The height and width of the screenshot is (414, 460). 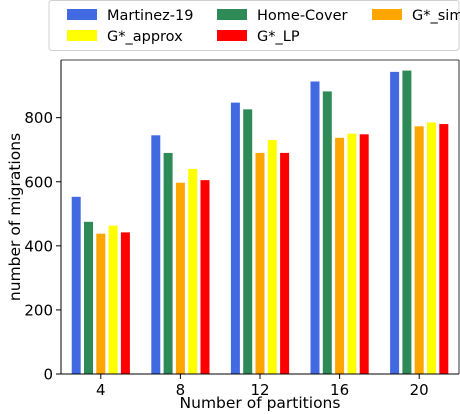 What do you see at coordinates (302, 16) in the screenshot?
I see `legend-label: Home-Cover` at bounding box center [302, 16].